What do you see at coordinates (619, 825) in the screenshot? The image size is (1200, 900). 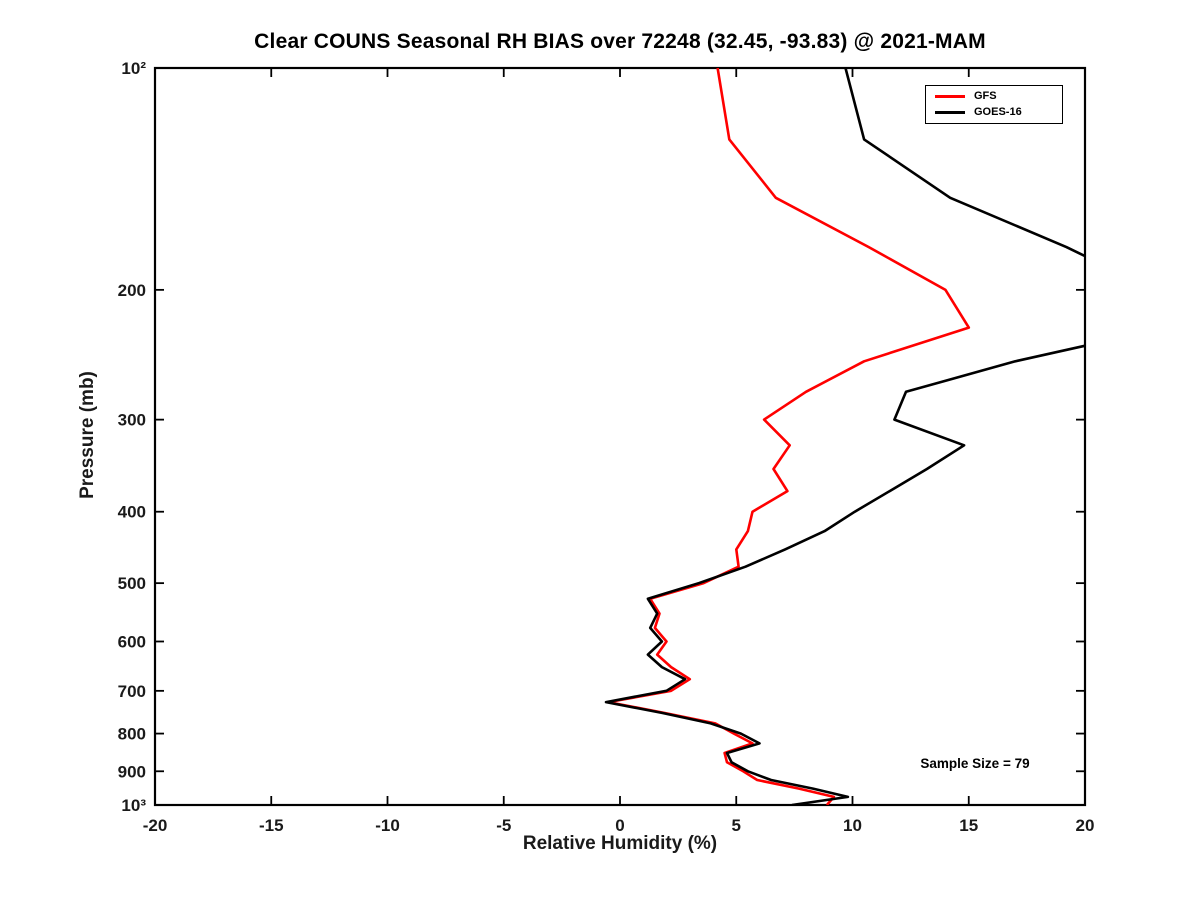 I see `x-tick-label: 0` at bounding box center [619, 825].